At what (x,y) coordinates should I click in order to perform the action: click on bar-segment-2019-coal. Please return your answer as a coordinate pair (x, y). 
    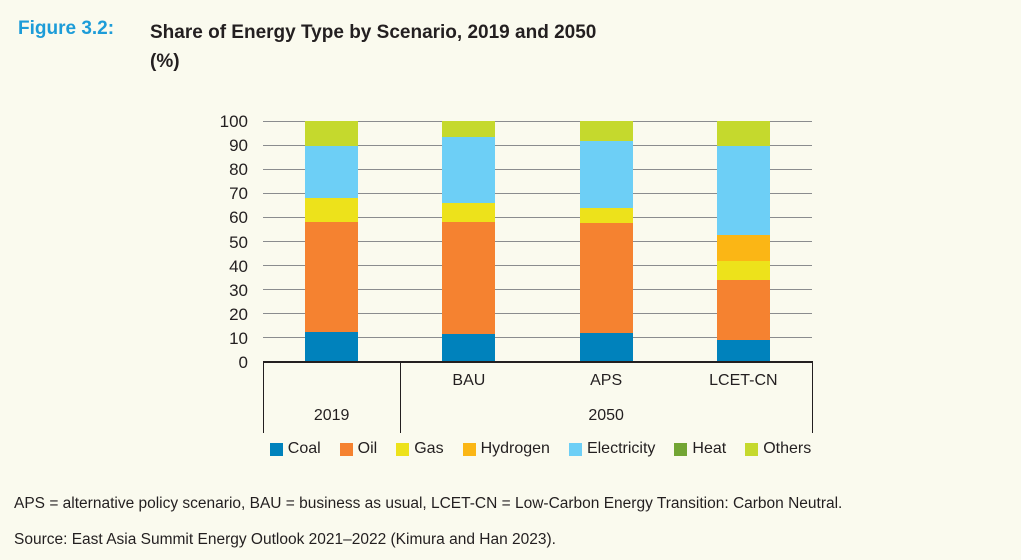
    Looking at the image, I should click on (332, 346).